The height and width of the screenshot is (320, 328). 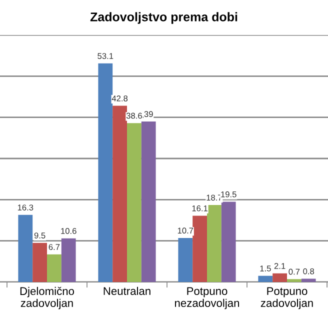 I want to click on x-tick-label: Djelomično zadovoljan, so click(x=47, y=298).